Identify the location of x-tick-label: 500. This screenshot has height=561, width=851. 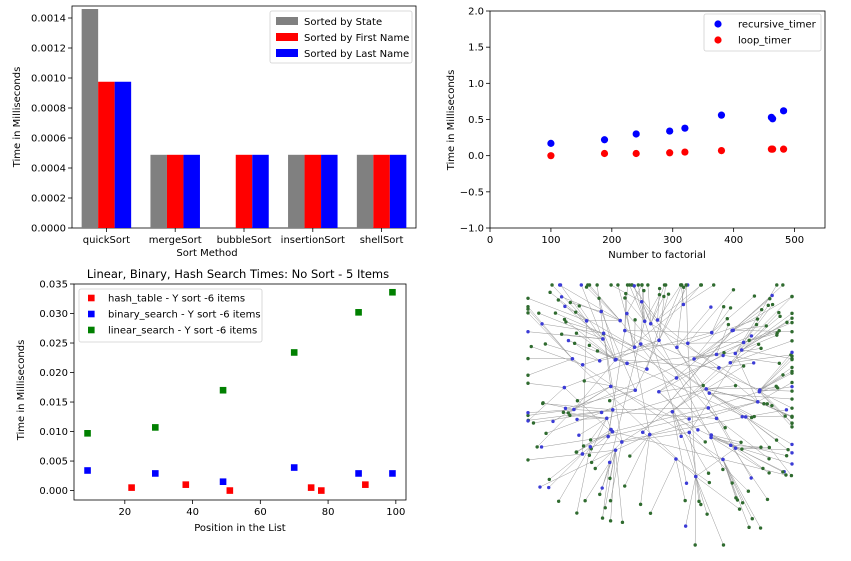
(794, 240).